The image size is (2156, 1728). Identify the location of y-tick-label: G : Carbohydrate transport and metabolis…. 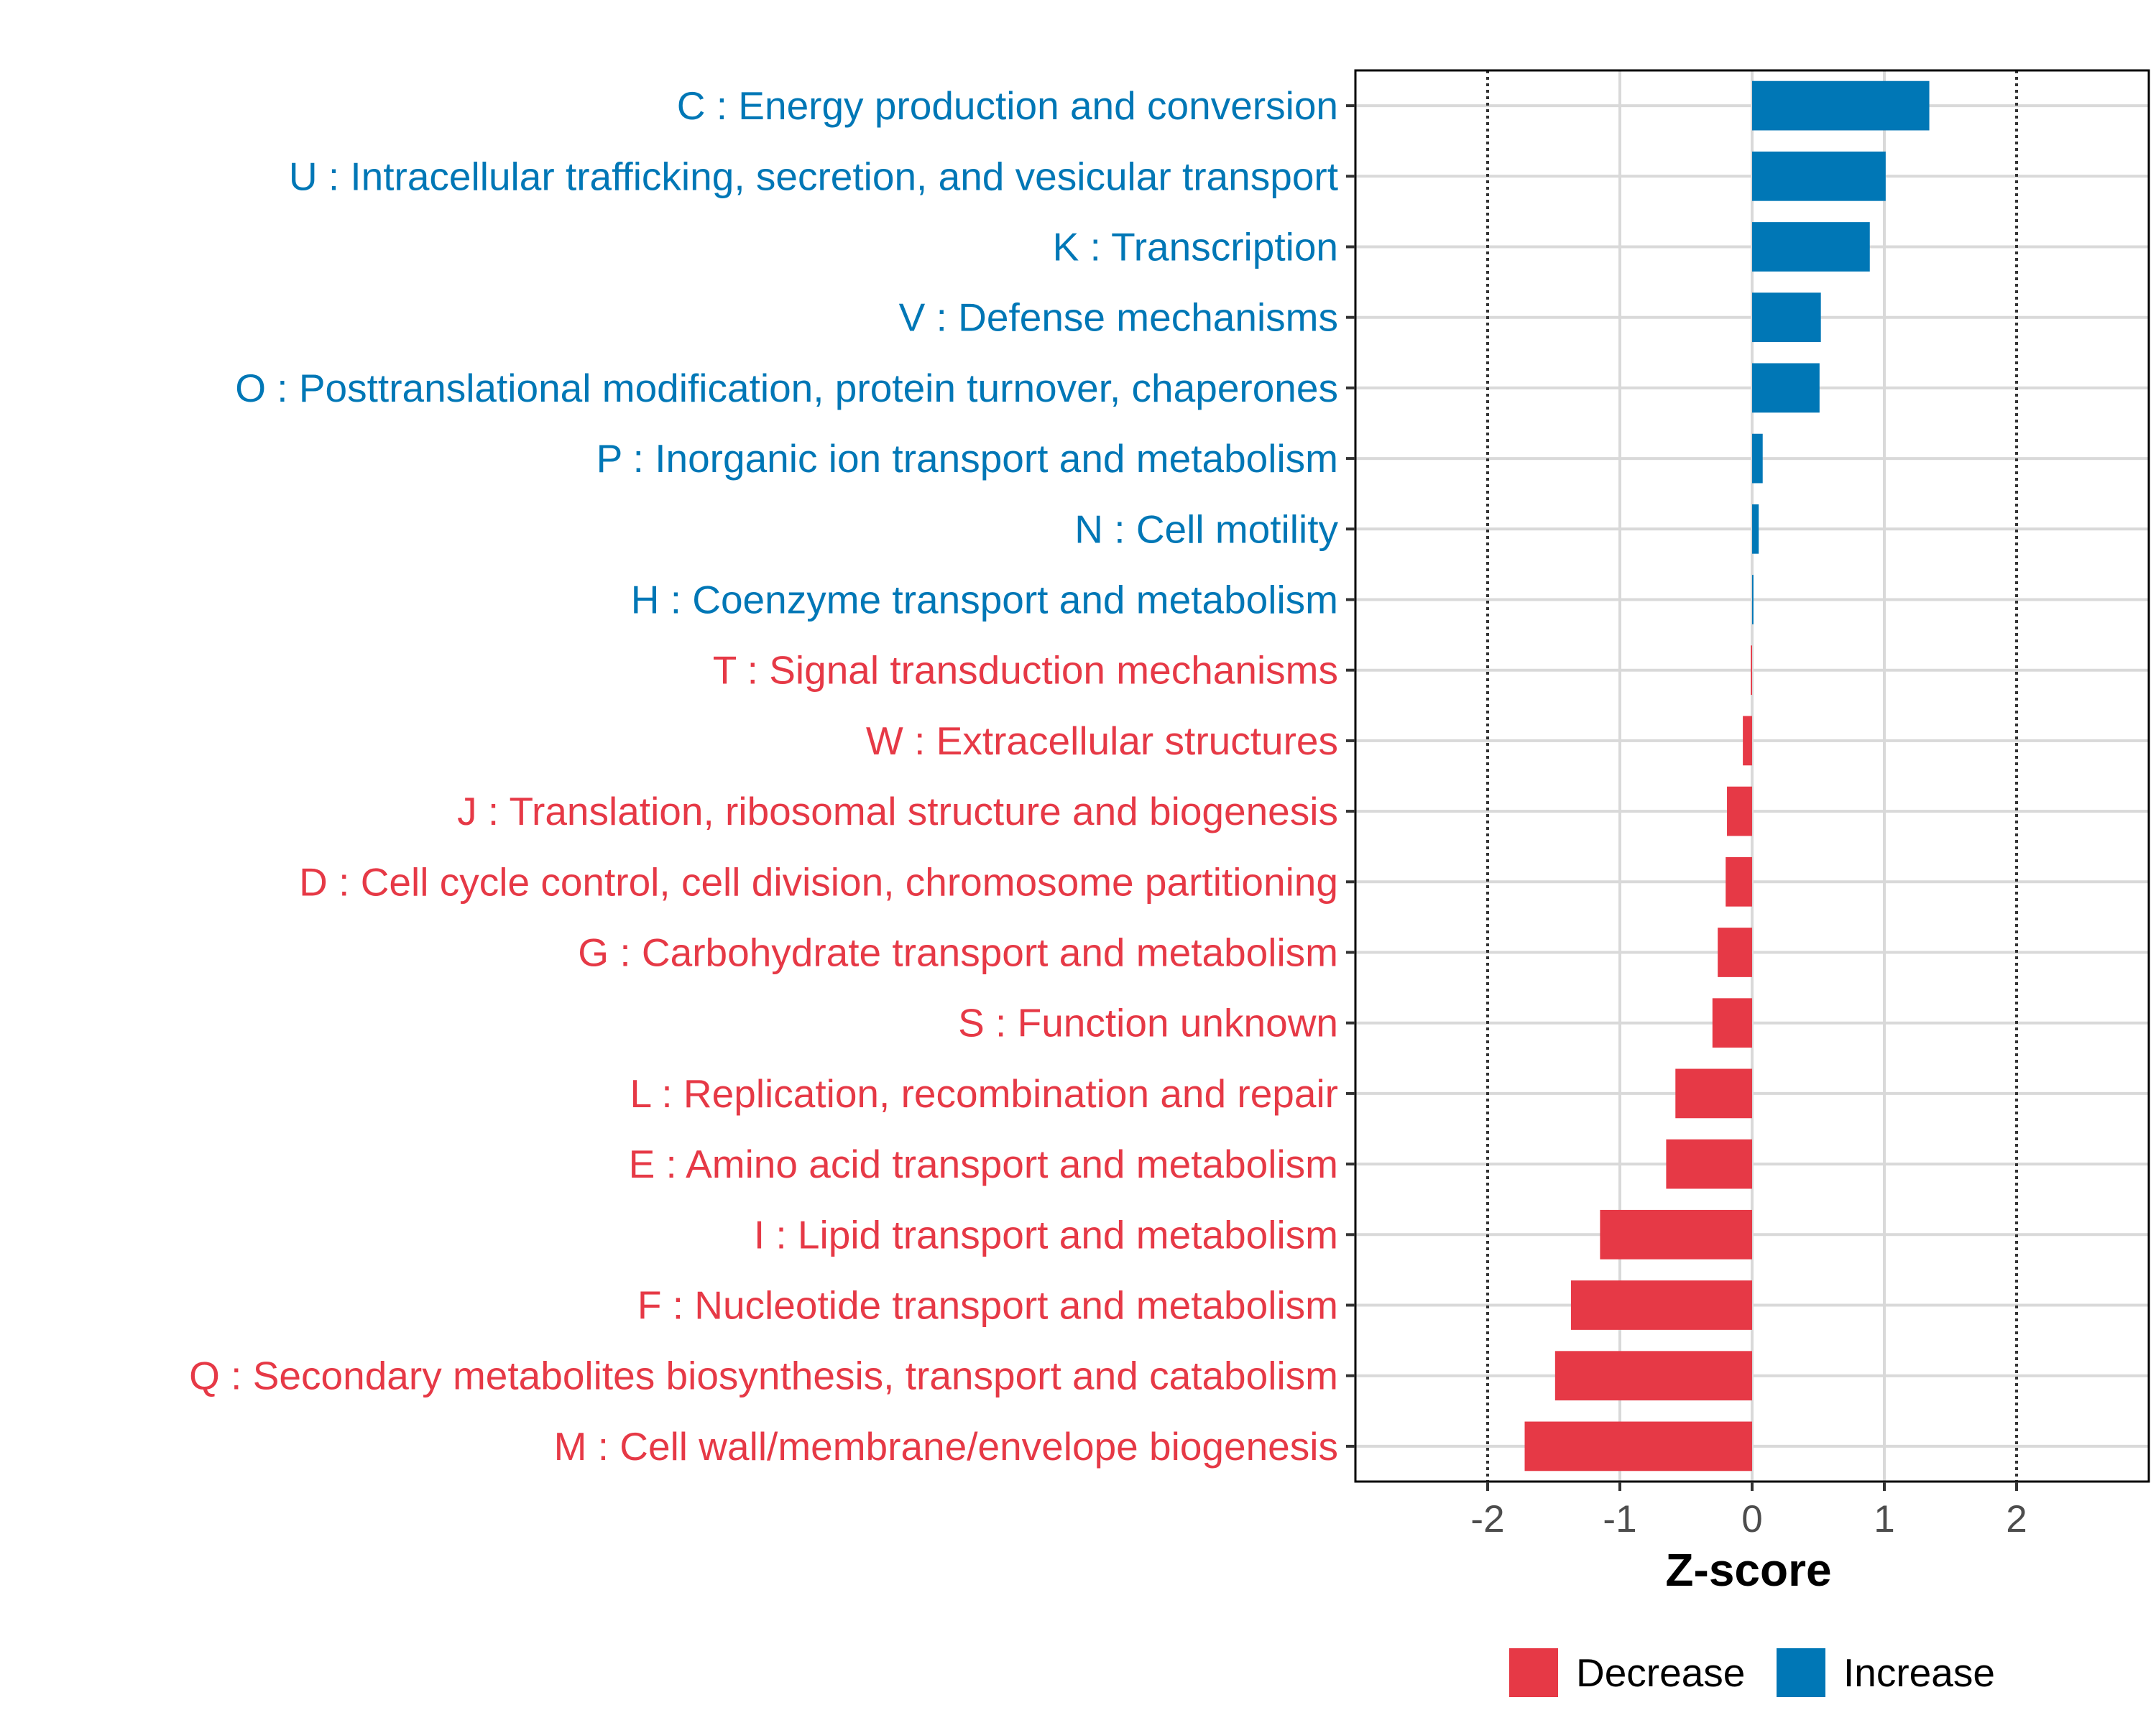
(958, 953).